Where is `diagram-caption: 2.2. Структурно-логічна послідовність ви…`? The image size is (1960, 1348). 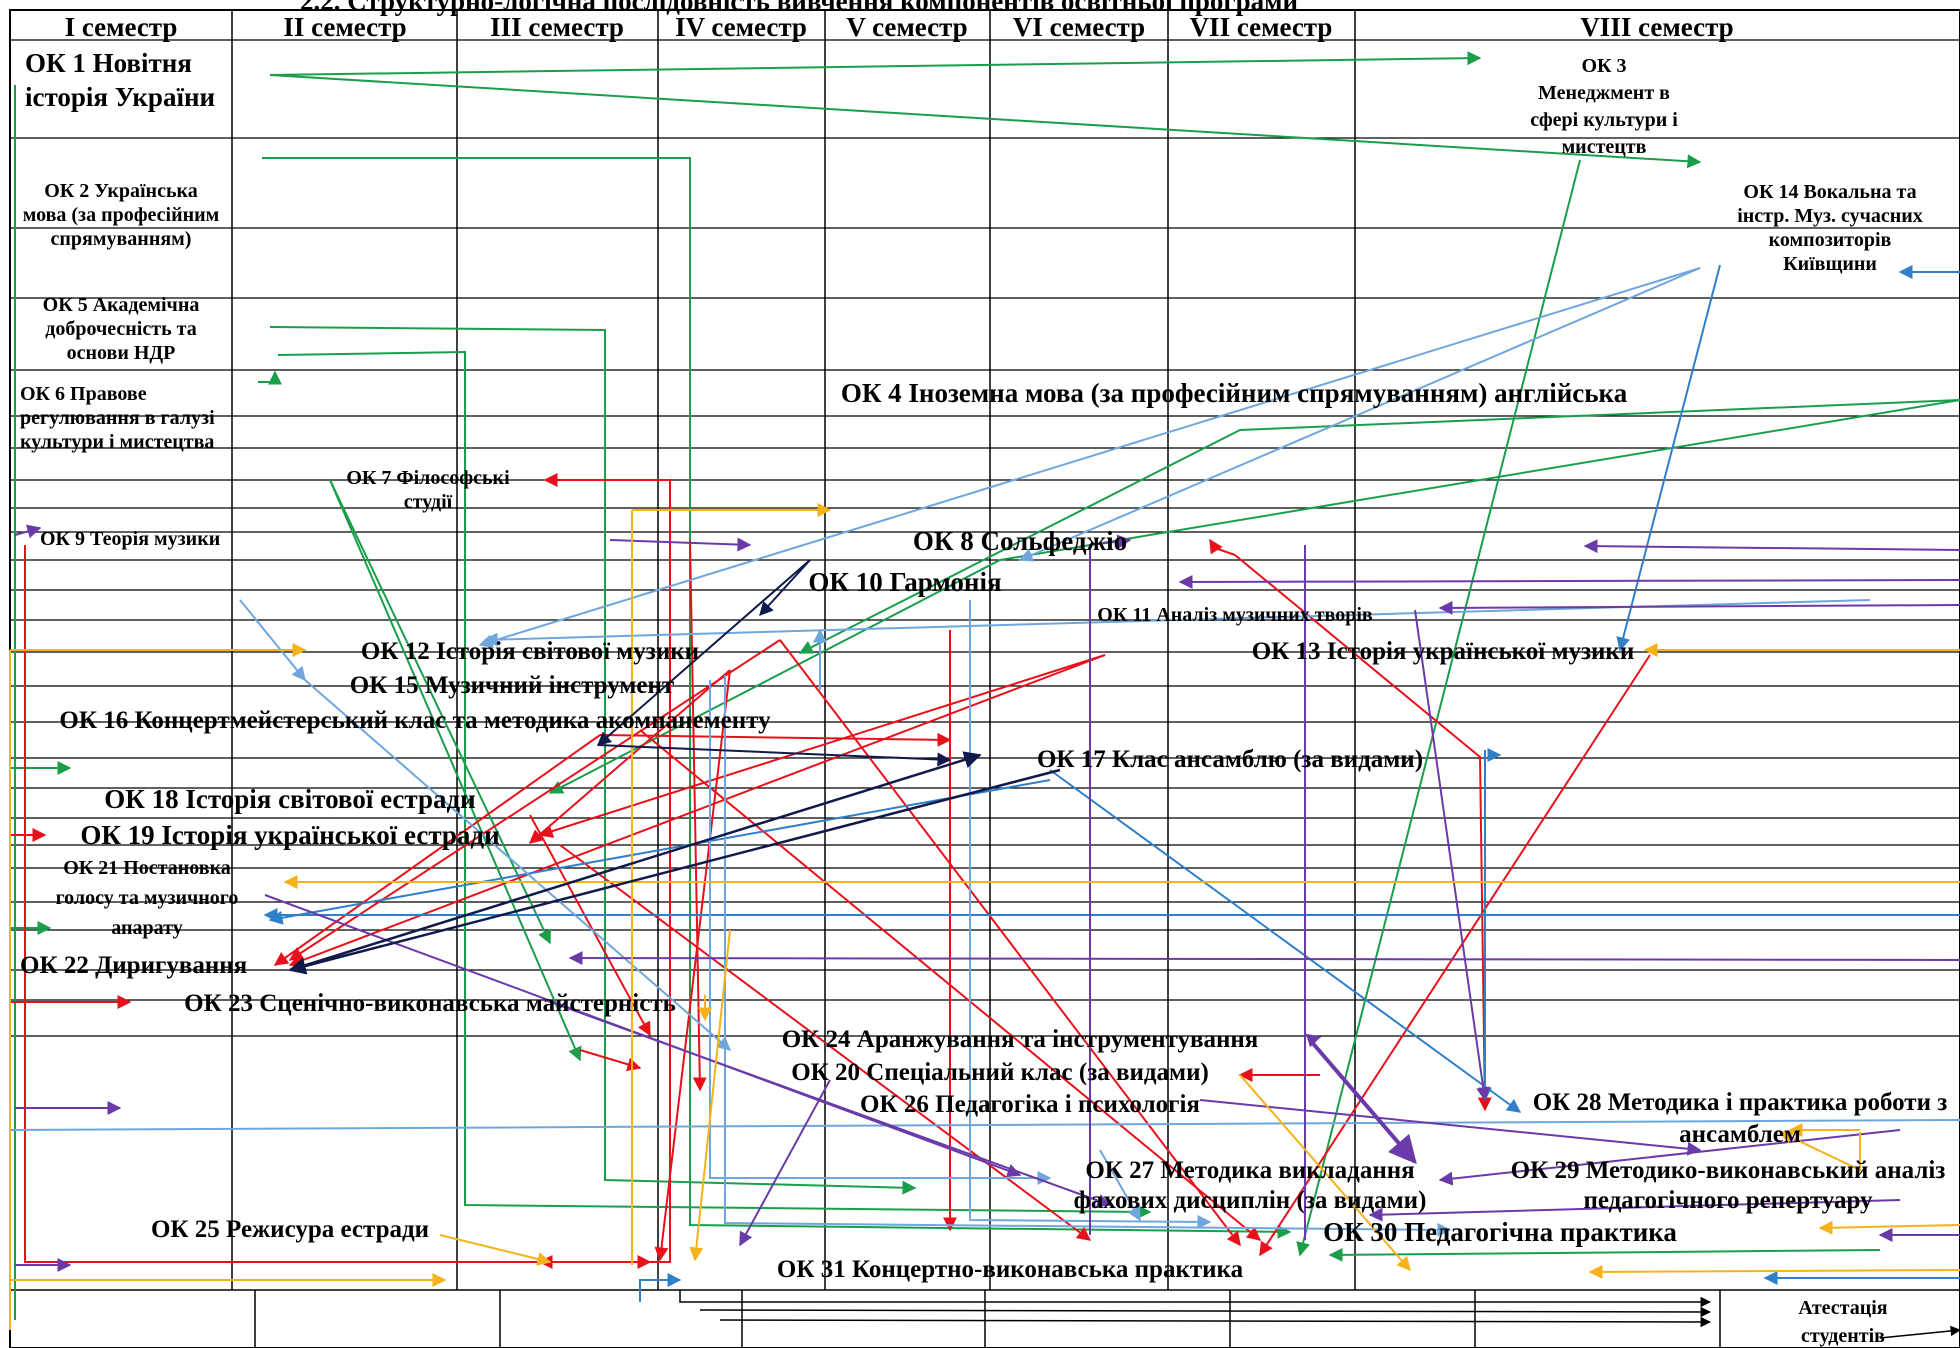 diagram-caption: 2.2. Структурно-логічна послідовність ви… is located at coordinates (799, 8).